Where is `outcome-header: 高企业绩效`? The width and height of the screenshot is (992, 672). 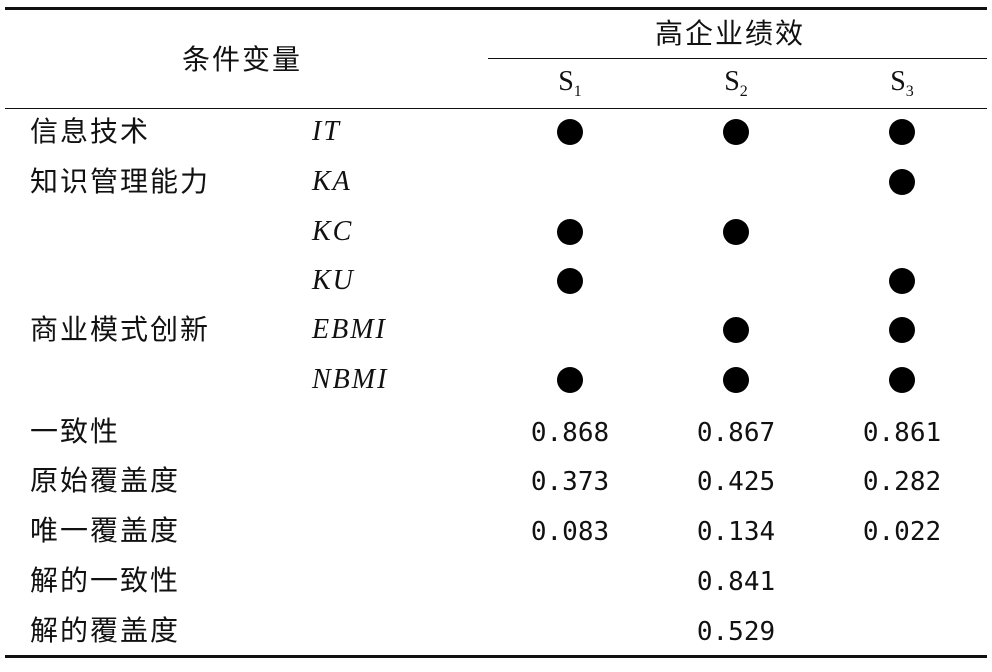
outcome-header: 高企业绩效 is located at coordinates (730, 33).